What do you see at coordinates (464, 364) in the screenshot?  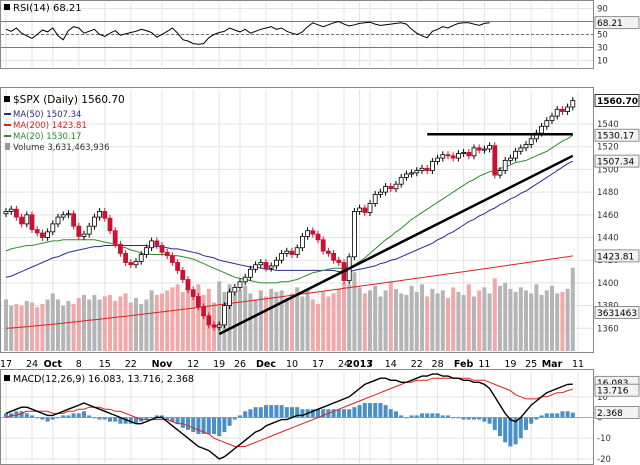 I see `x-axis-label: Feb` at bounding box center [464, 364].